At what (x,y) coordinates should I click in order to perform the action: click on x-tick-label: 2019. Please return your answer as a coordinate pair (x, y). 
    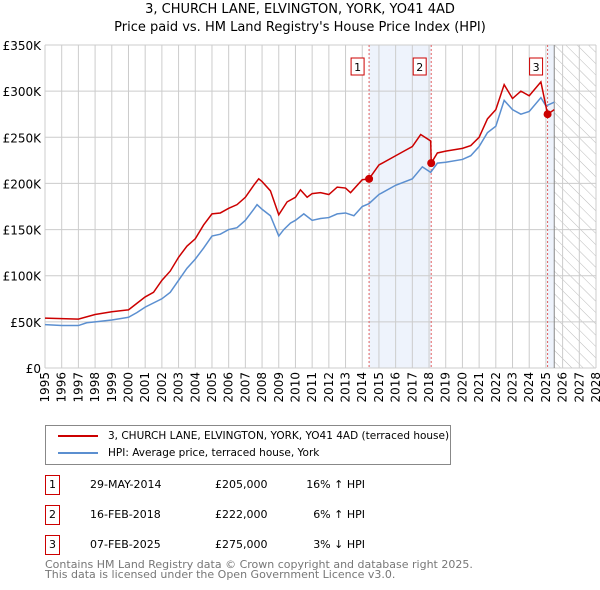
    Looking at the image, I should click on (446, 387).